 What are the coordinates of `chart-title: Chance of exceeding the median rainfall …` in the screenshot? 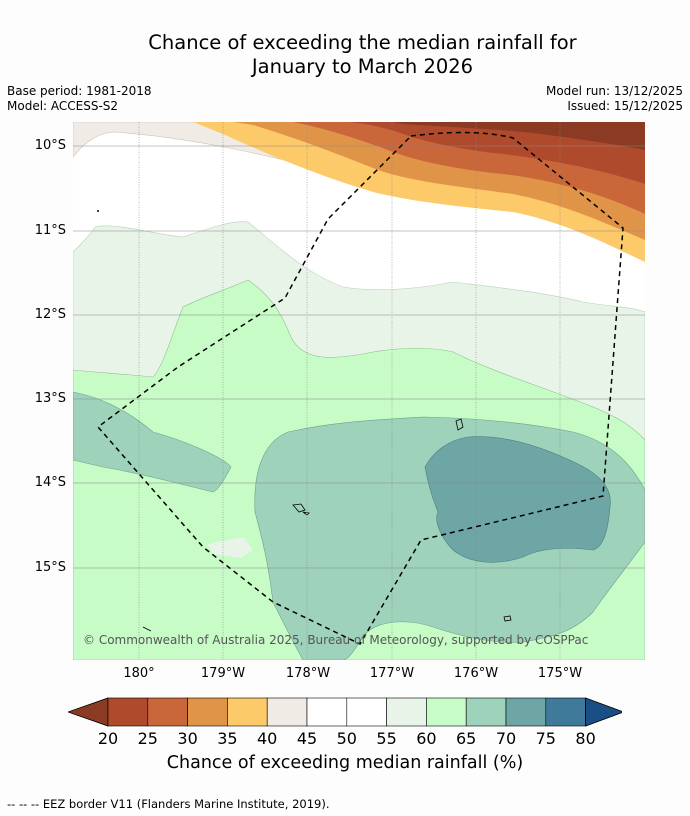 It's located at (345, 55).